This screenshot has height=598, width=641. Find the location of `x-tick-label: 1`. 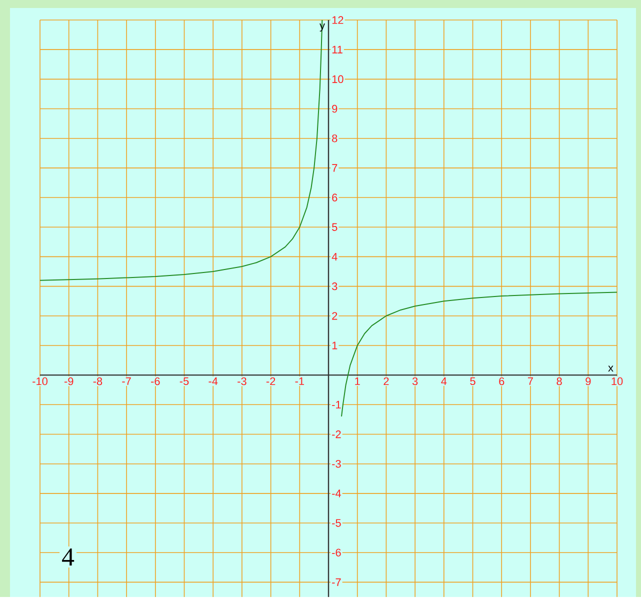

x-tick-label: 1 is located at coordinates (357, 382).